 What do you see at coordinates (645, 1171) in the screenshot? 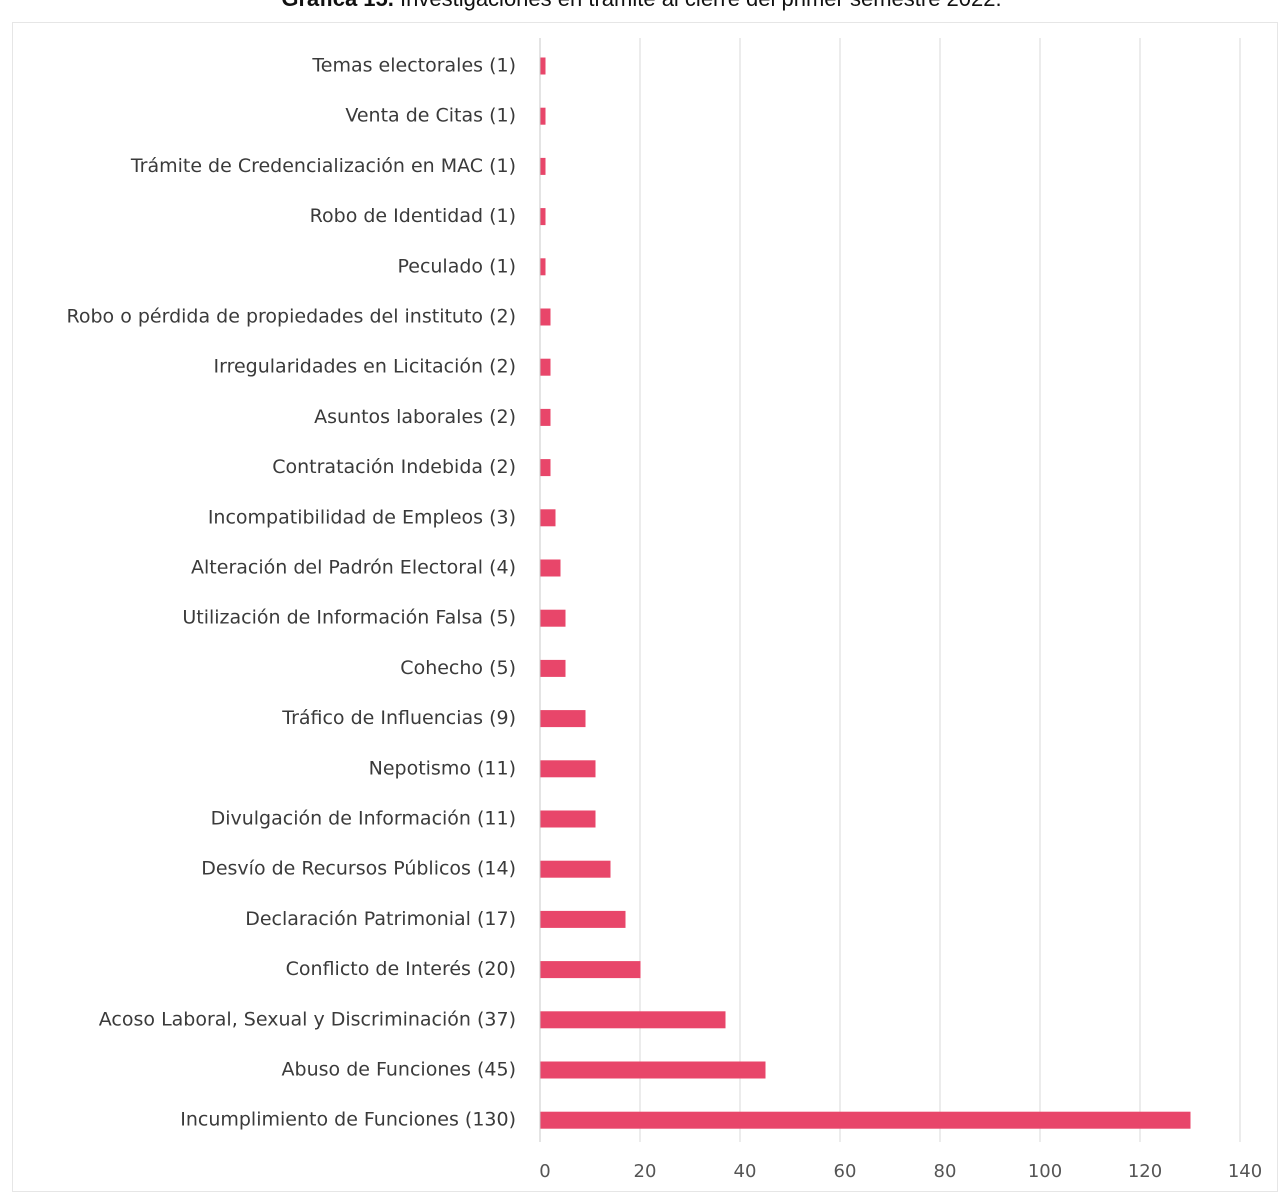
I see `x-tick-label: 20` at bounding box center [645, 1171].